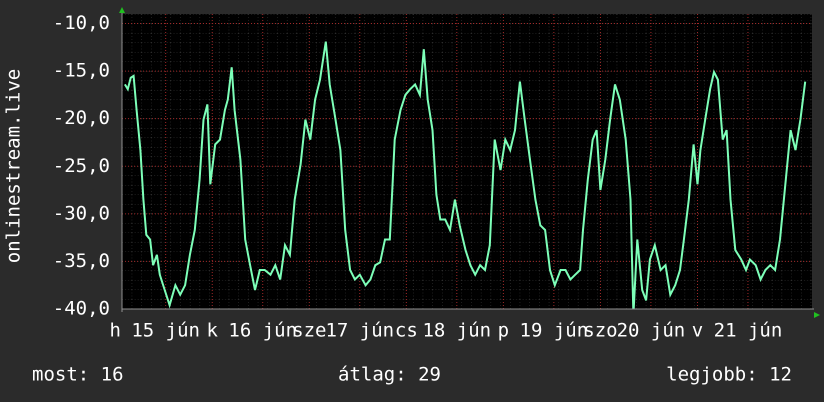  I want to click on stat: legjobb: 12, so click(729, 375).